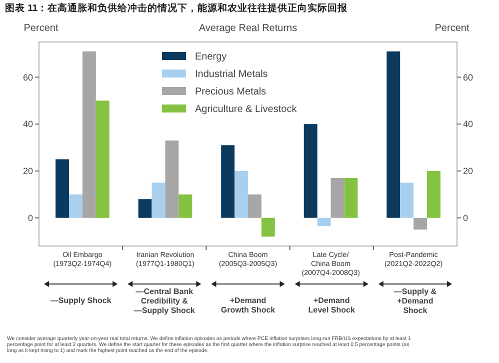  What do you see at coordinates (231, 74) in the screenshot?
I see `legend-label: Industrial Metals` at bounding box center [231, 74].